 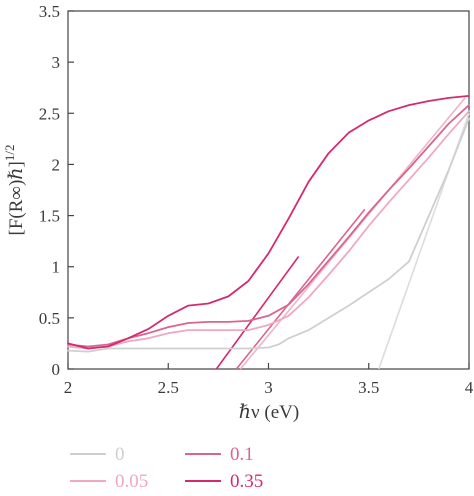 I want to click on y-axis-ticks: 0 0.5 1 1.5 2 2.5 3 3.5, so click(x=56, y=190).